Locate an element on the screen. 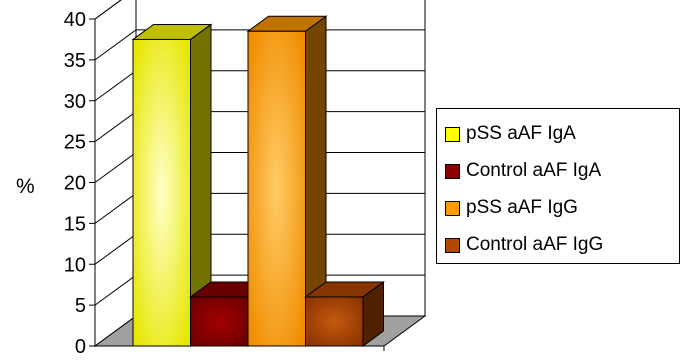  y-tick-label: 20 is located at coordinates (75, 184).